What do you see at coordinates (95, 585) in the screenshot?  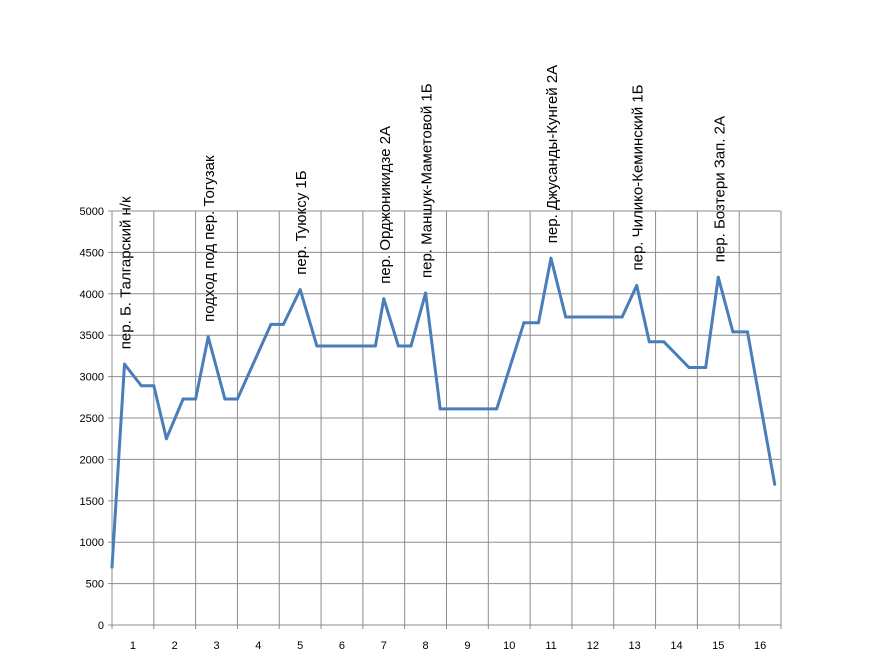 I see `y-tick-label: 500` at bounding box center [95, 585].